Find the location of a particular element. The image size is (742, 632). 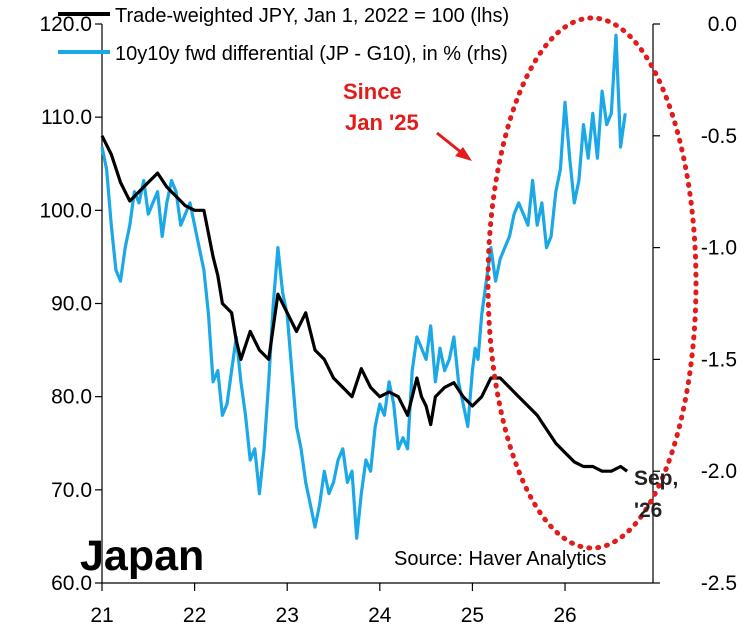

annotation-since: Since Jan '25 is located at coordinates (407, 120).